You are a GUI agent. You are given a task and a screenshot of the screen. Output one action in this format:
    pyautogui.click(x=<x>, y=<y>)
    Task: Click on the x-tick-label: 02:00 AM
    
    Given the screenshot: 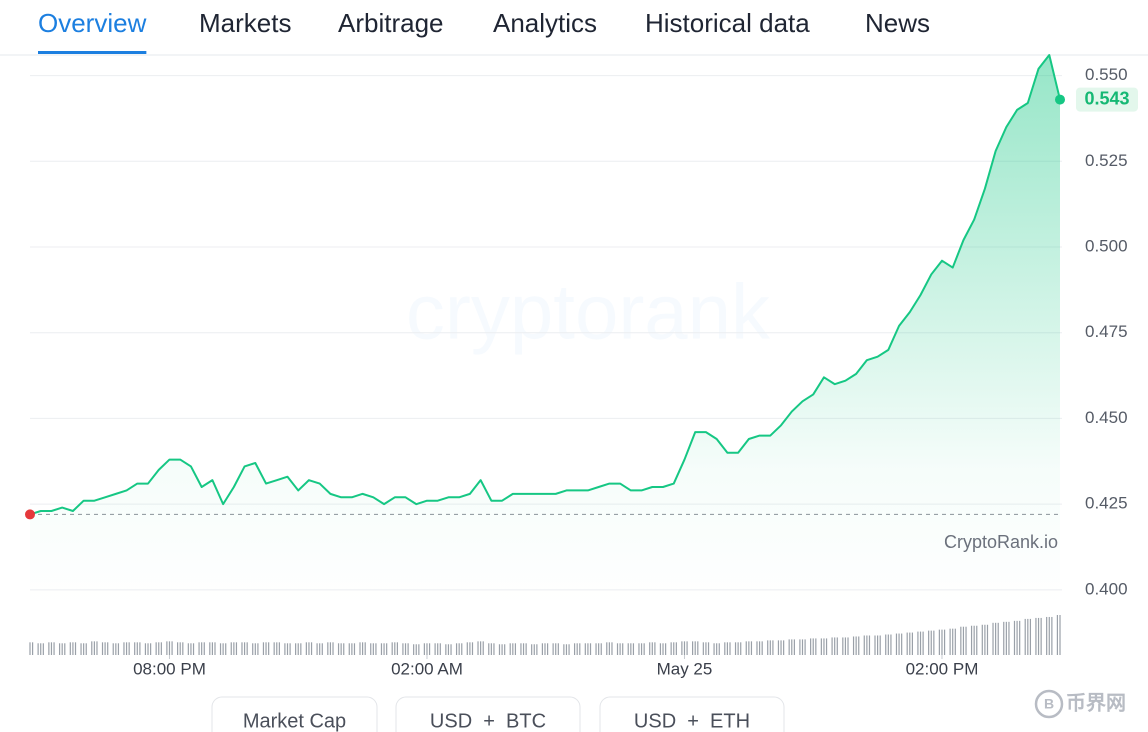 What is the action you would take?
    pyautogui.click(x=427, y=668)
    